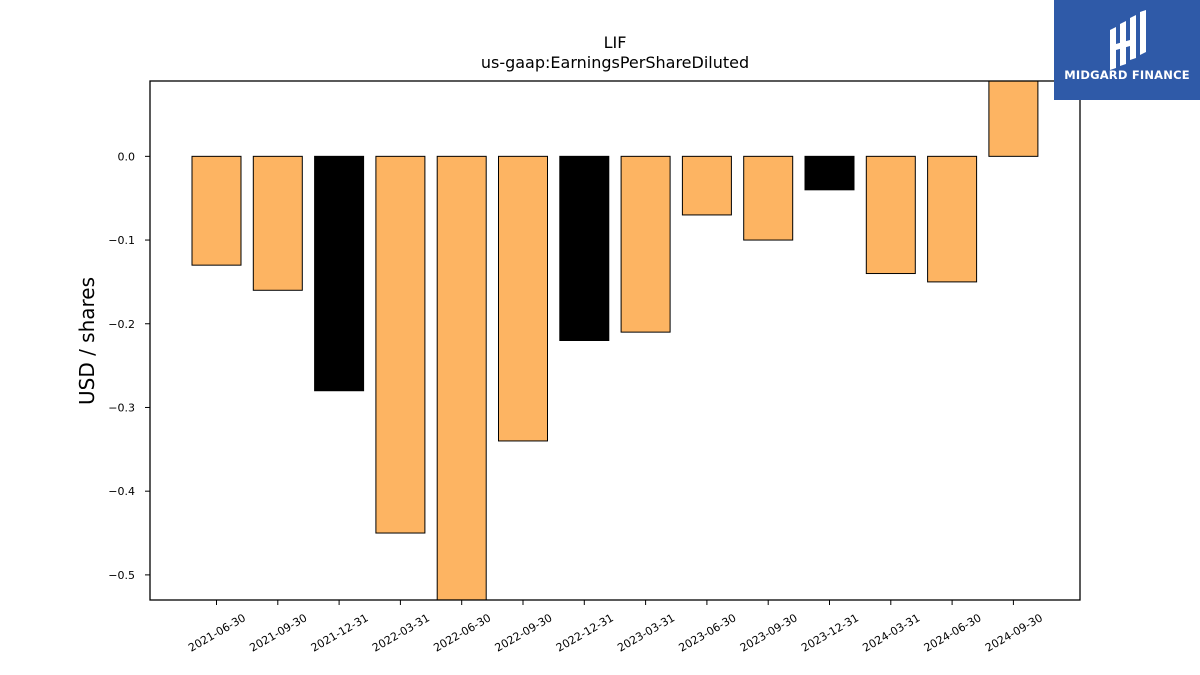 The image size is (1200, 675). What do you see at coordinates (121, 575) in the screenshot?
I see `y-tick-label: −0.5` at bounding box center [121, 575].